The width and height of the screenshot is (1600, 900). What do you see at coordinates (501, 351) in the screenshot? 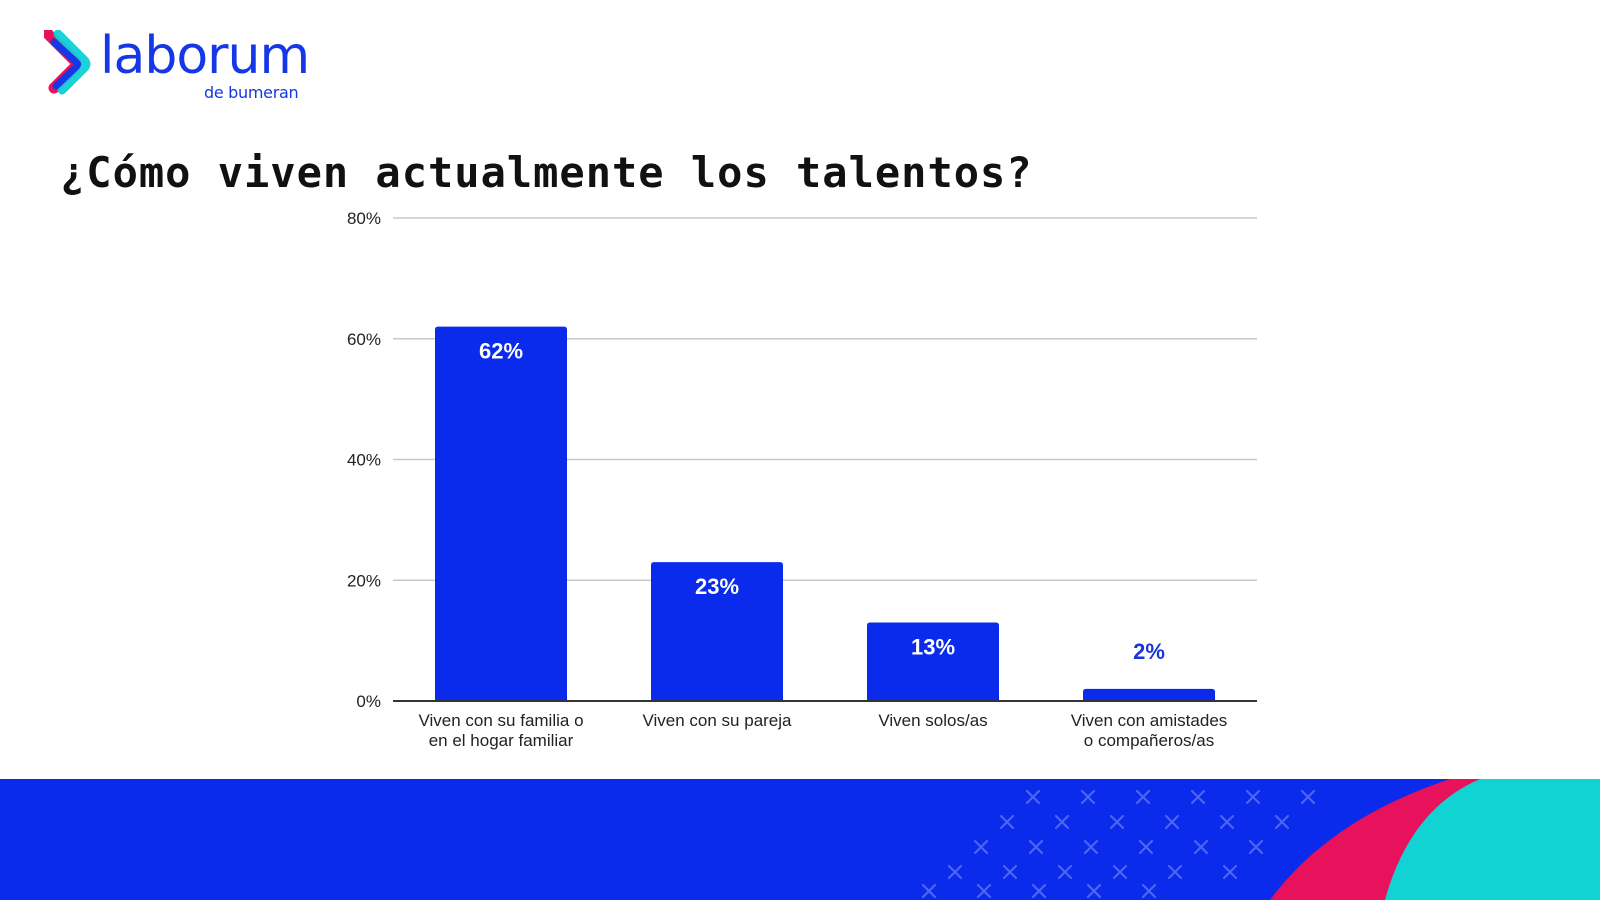
I see `data-label: 62%` at bounding box center [501, 351].